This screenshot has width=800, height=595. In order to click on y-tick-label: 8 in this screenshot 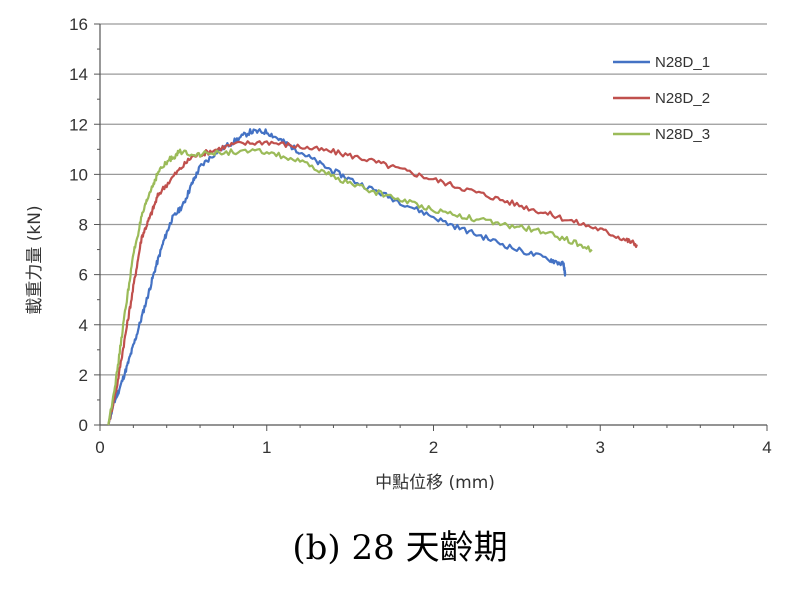, I will do `click(83, 225)`.